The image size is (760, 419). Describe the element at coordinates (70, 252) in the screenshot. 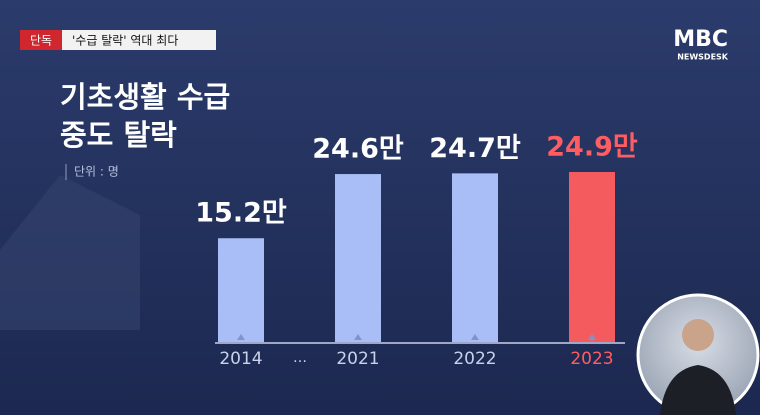

I see `house-silhouette` at that location.